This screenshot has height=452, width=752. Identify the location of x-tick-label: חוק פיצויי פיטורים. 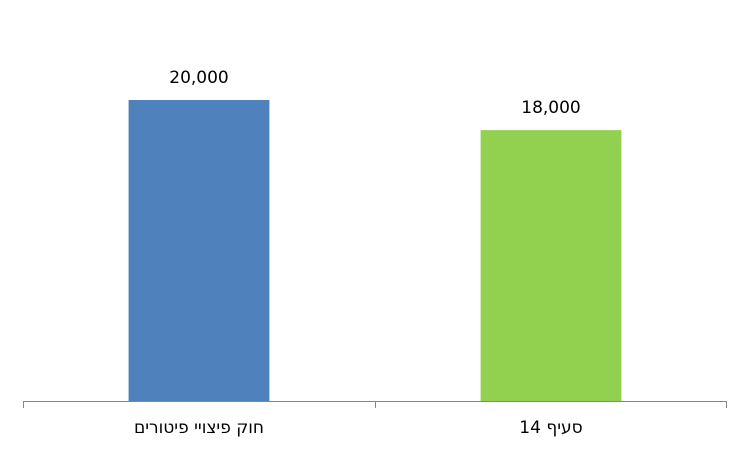
(199, 428).